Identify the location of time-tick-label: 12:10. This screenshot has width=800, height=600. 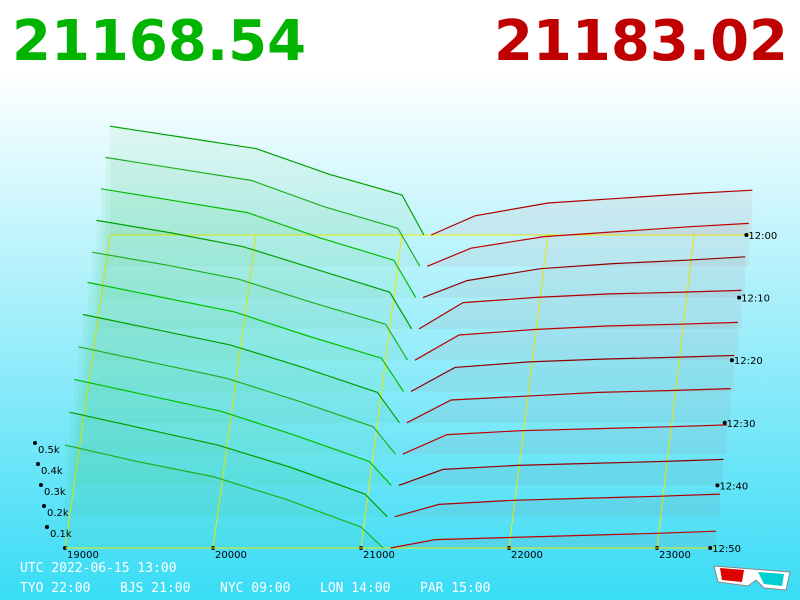
(755, 299).